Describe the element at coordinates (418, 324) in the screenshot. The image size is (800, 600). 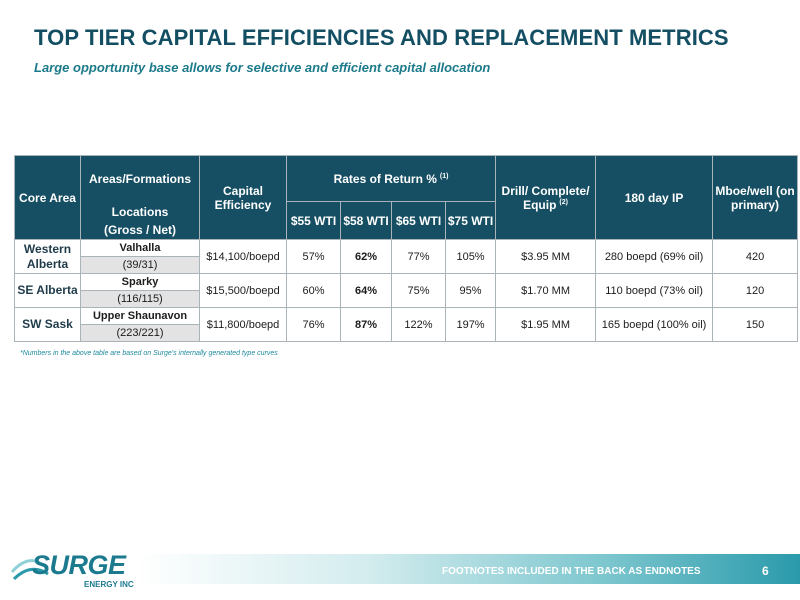
I see `cell-ror-65: 122%` at that location.